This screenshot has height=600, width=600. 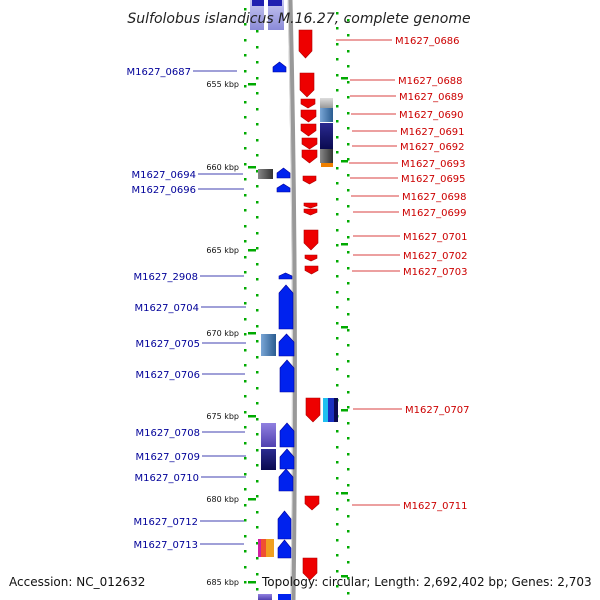 I want to click on chromosome-axis, so click(x=292, y=300).